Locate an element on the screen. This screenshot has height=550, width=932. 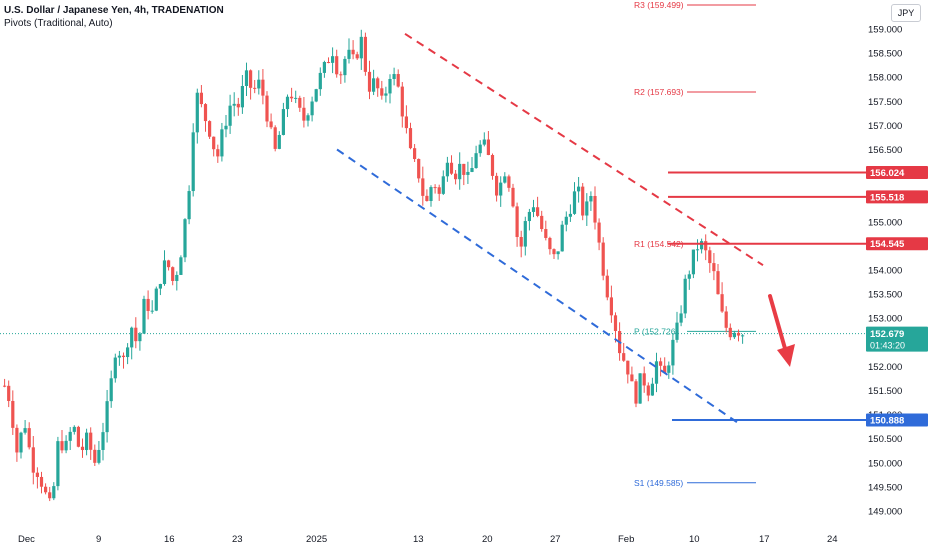
y-tick-label: 159.000 is located at coordinates (885, 30).